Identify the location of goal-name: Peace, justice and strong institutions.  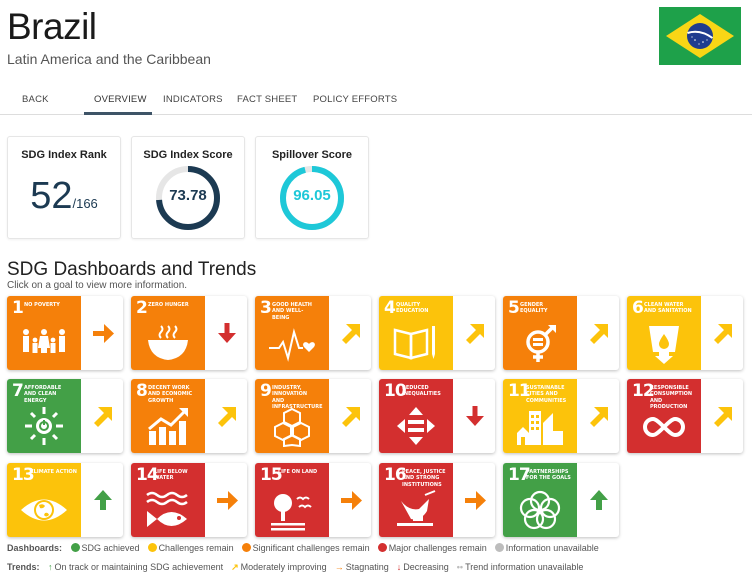
(424, 478).